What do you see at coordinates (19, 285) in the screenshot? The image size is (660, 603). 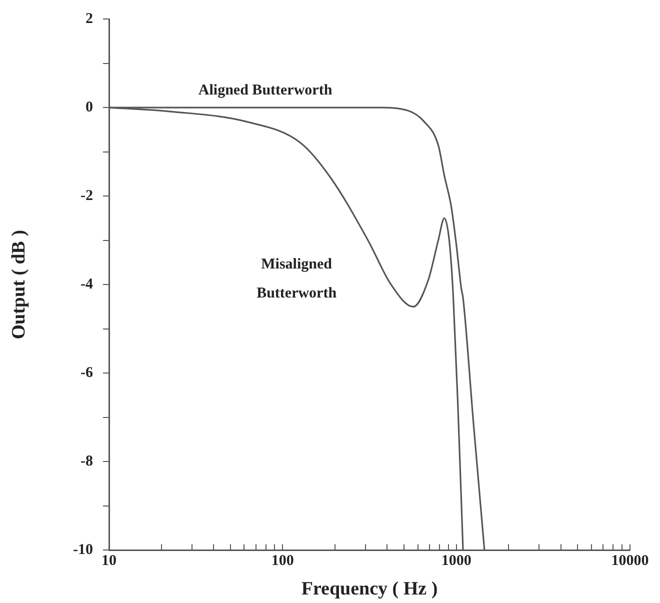 I see `y-axis-title: Output ( dB )` at bounding box center [19, 285].